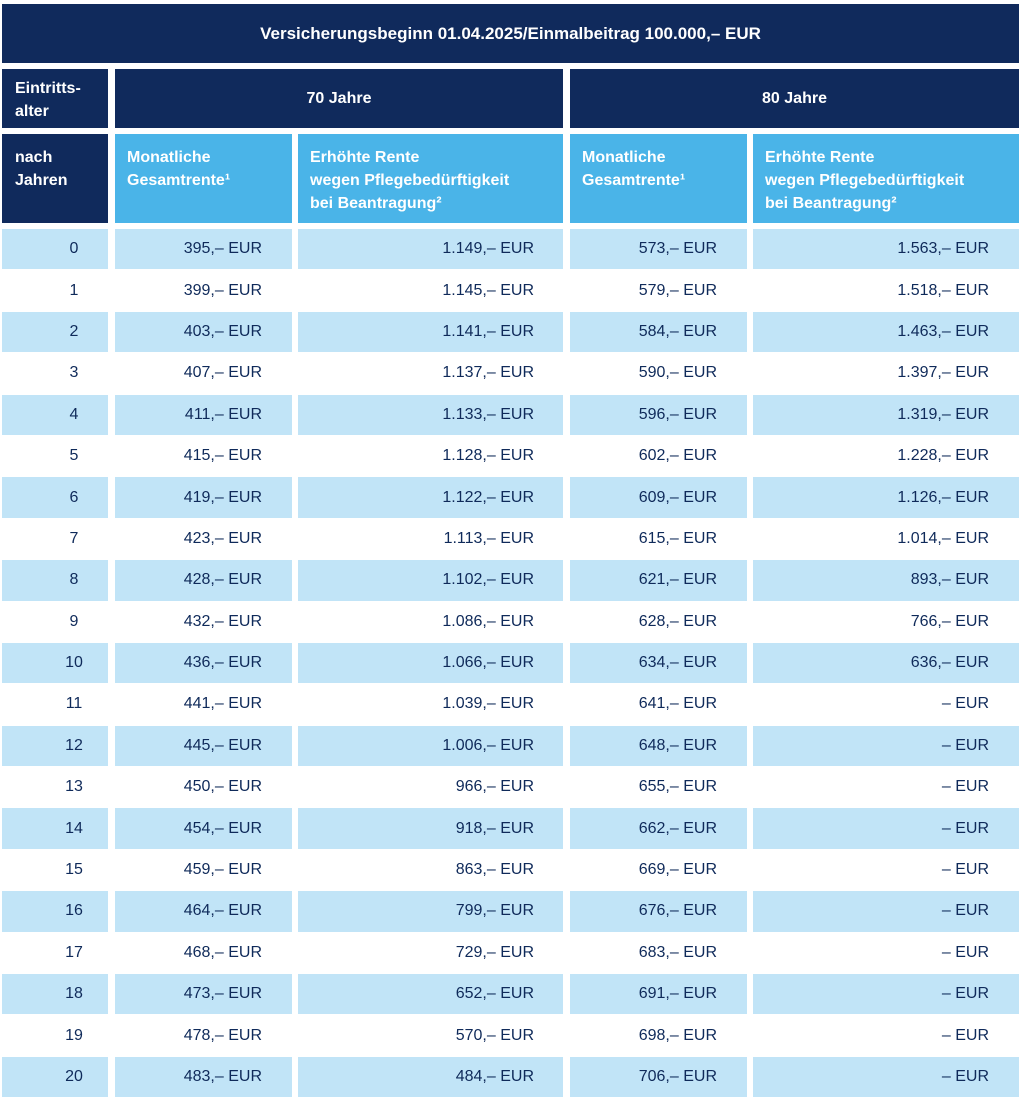 The image size is (1024, 1100). I want to click on cell-monthly-70: 411,– EUR, so click(203, 414).